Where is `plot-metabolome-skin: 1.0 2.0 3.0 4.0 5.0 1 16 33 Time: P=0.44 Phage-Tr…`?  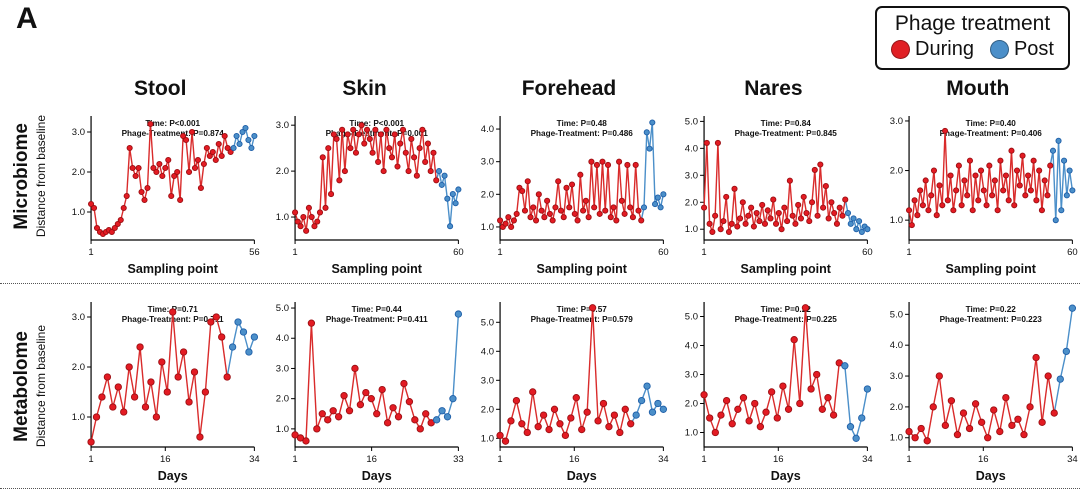 plot-metabolome-skin: 1.0 2.0 3.0 4.0 5.0 1 16 33 Time: P=0.44 Phage-Tr… is located at coordinates (364, 386).